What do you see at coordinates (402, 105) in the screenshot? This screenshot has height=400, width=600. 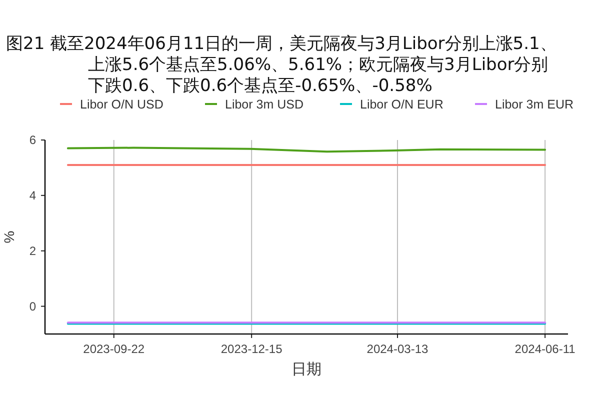 I see `legend-label: Libor O/N EUR` at bounding box center [402, 105].